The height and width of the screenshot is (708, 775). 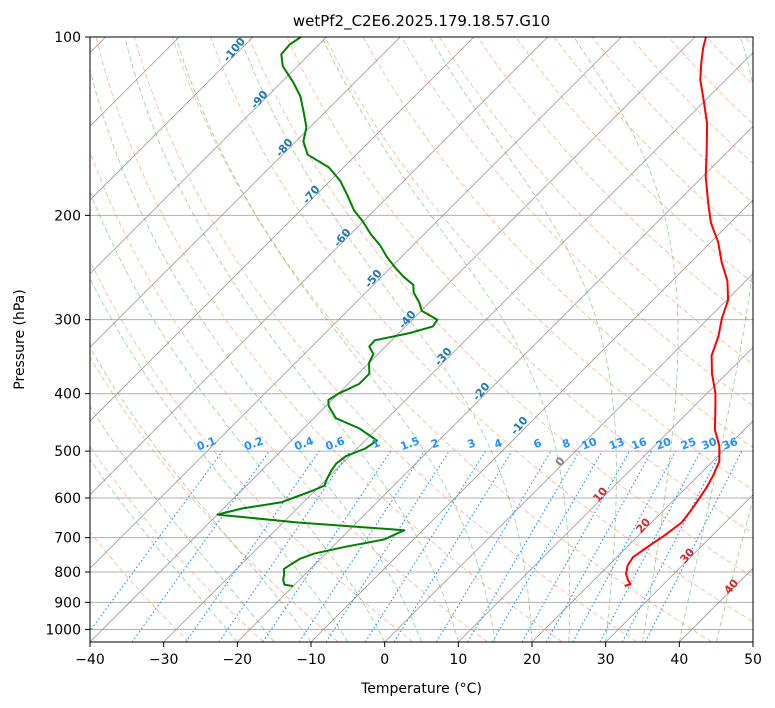 I want to click on y-tick-label: 400, so click(x=67, y=395).